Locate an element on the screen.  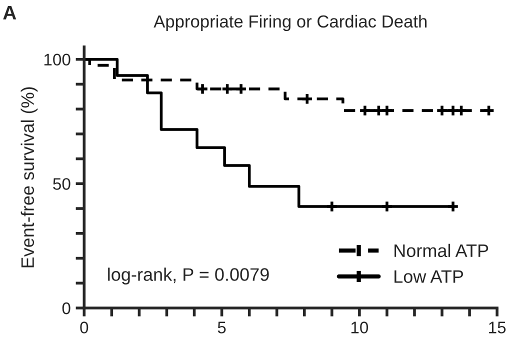
y-tick-label: 50 is located at coordinates (61, 184).